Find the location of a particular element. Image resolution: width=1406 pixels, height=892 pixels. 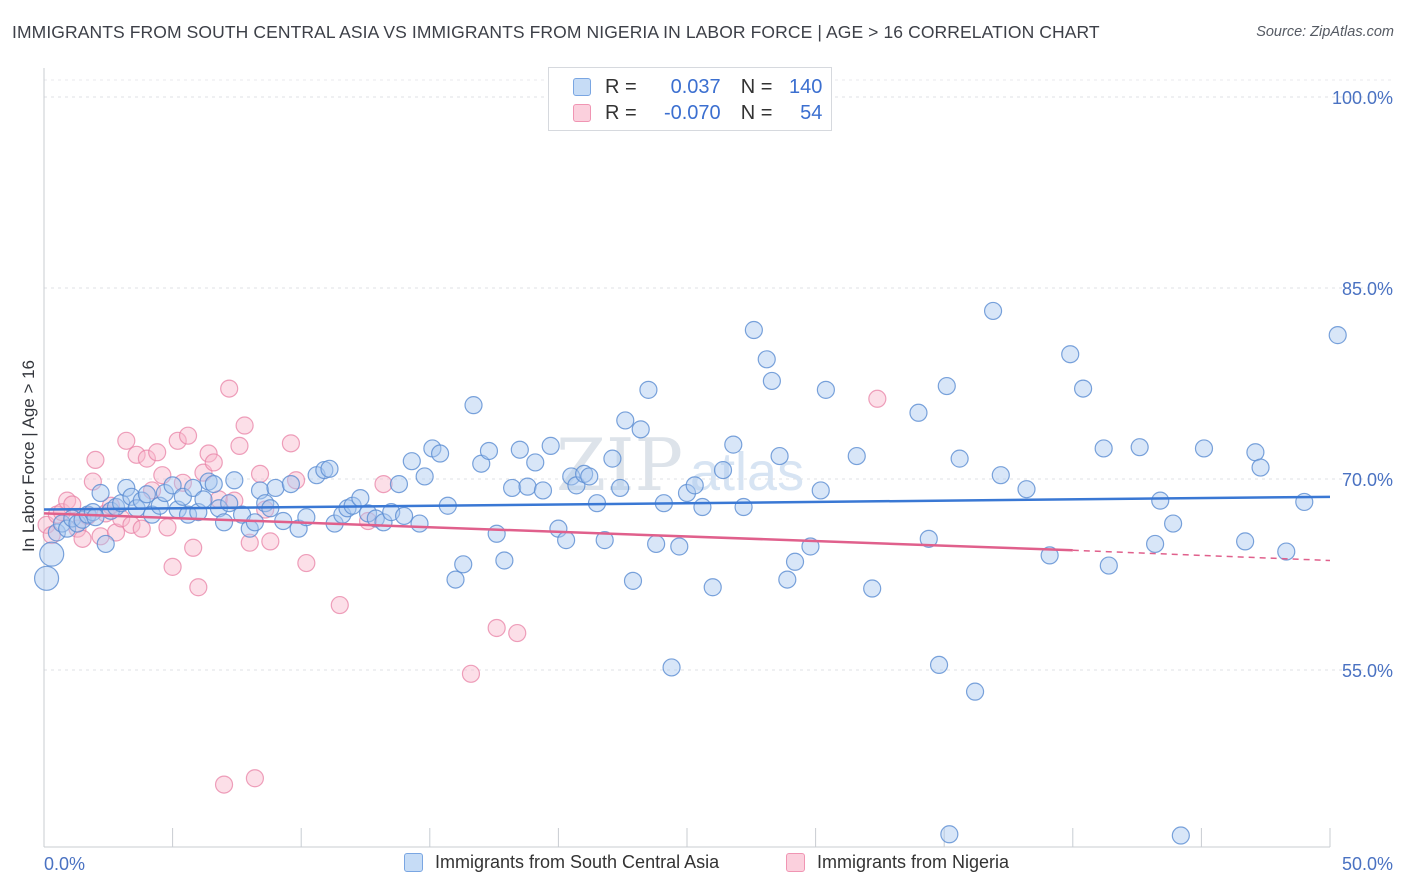

legend-r-label: R = is located at coordinates (621, 112).